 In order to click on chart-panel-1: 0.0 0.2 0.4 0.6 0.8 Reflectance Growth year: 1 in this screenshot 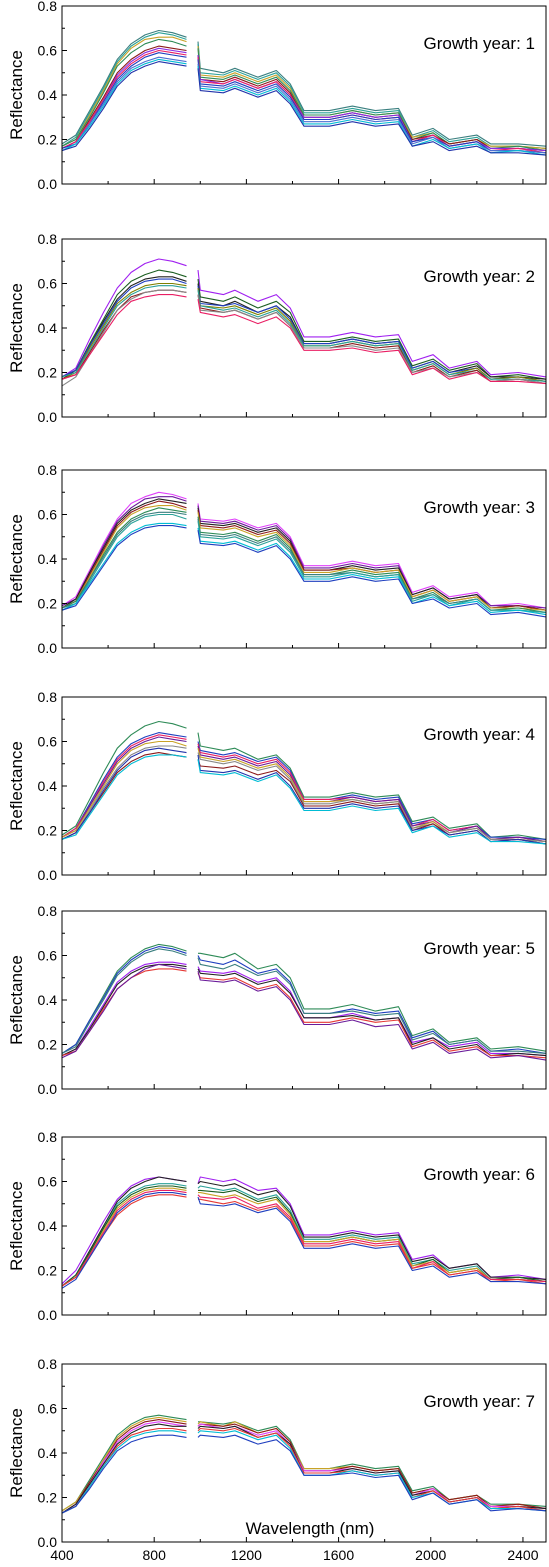, I will do `click(277, 96)`.